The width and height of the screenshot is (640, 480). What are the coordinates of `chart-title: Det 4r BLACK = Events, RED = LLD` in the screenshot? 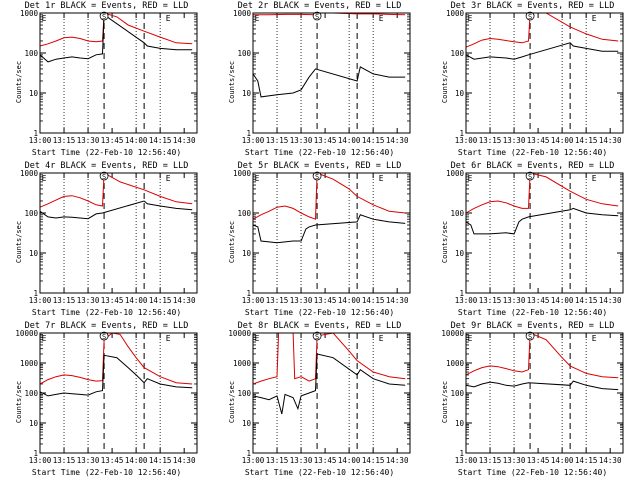 It's located at (106, 166).